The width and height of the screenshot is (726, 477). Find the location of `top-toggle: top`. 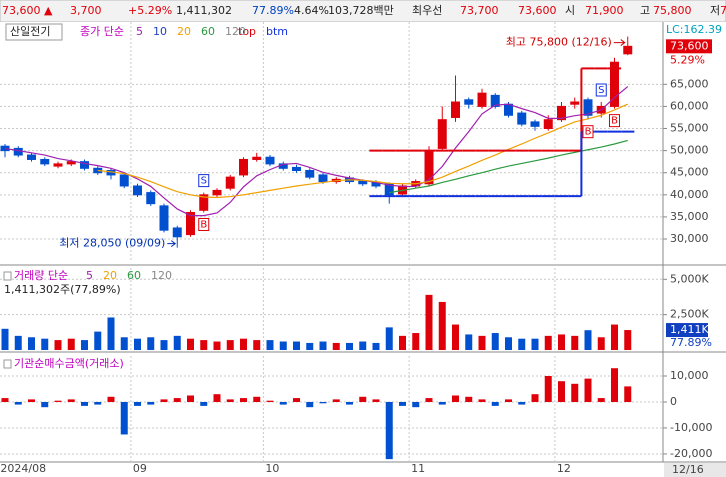

top-toggle: top is located at coordinates (247, 31).